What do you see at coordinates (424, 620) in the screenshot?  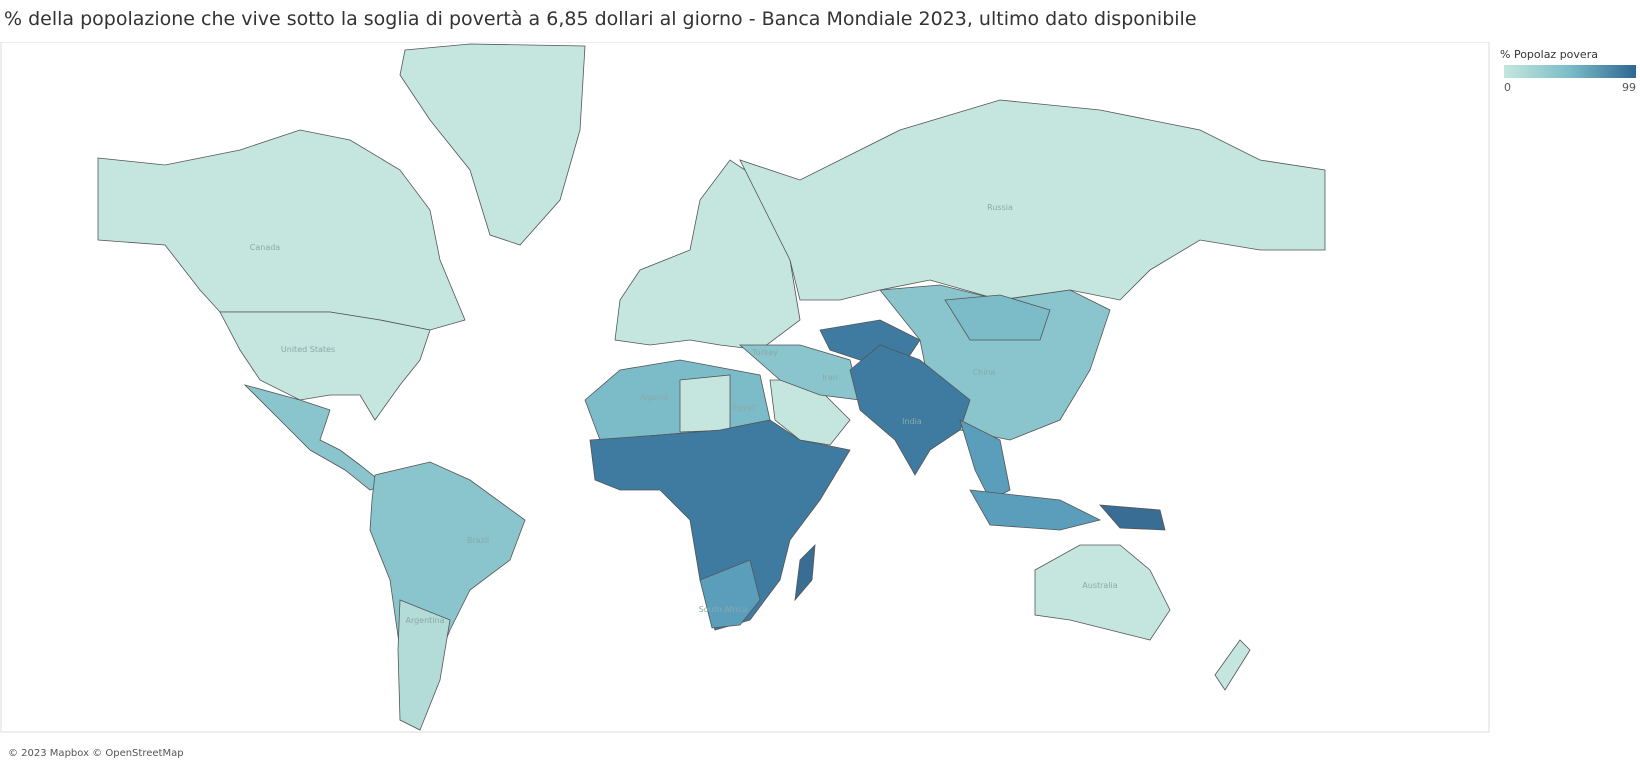 I see `map-label: Argentina` at bounding box center [424, 620].